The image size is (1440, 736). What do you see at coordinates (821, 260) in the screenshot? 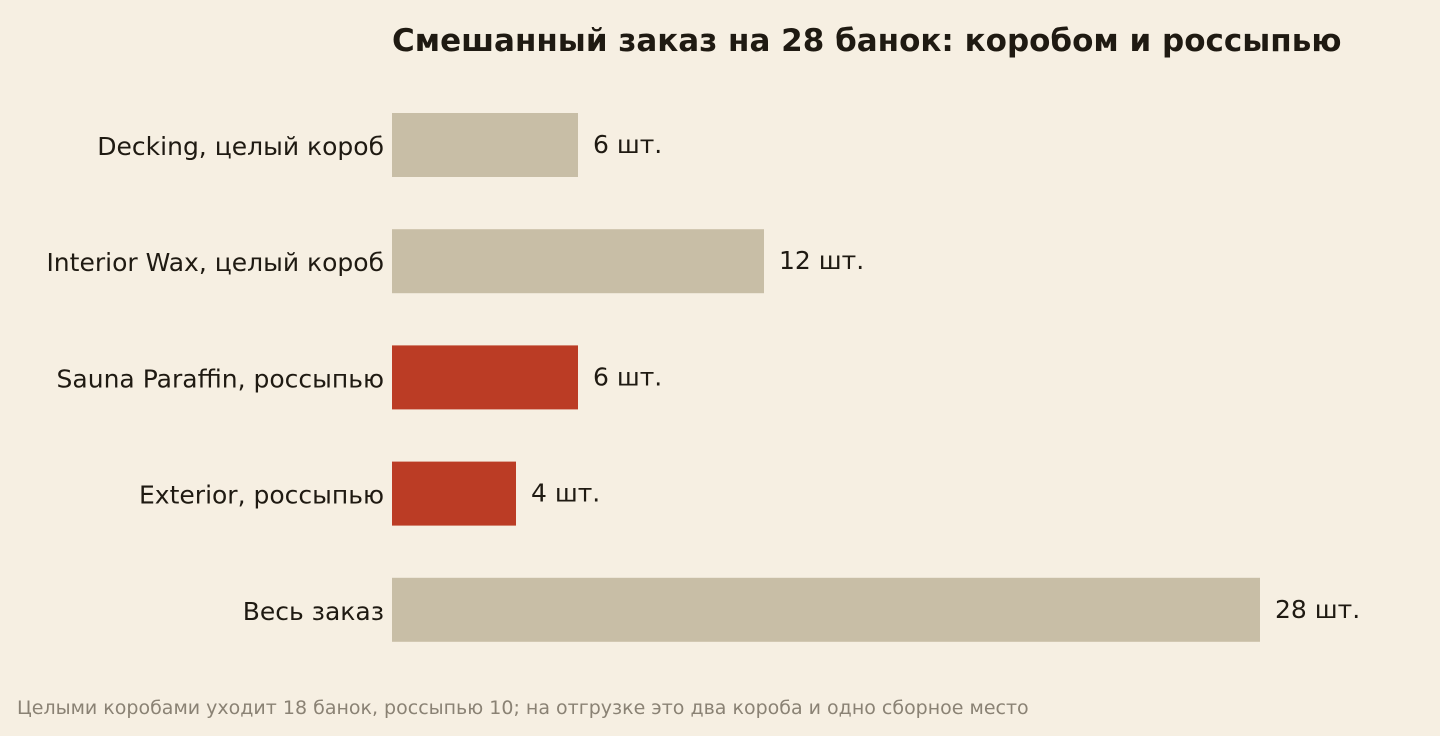
I see `value-label: 12 шт.` at bounding box center [821, 260].